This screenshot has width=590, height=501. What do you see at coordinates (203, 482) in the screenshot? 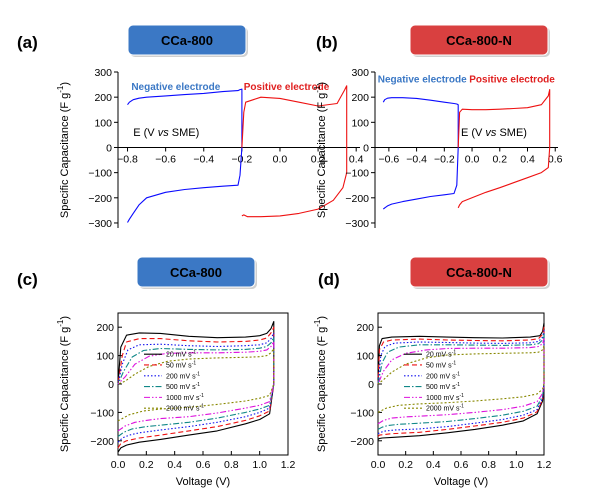
I see `x-axis-label: Voltage (V)` at bounding box center [203, 482].